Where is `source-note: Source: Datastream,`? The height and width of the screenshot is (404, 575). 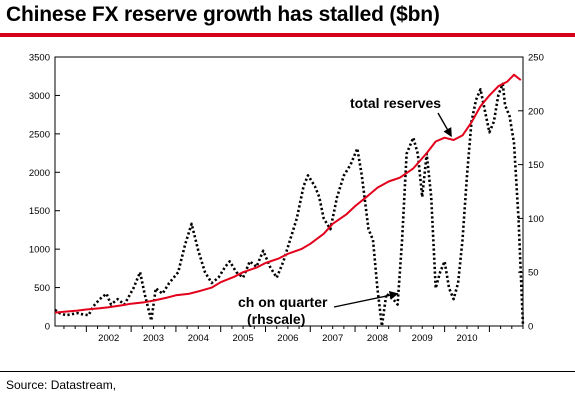
source-note: Source: Datastream, is located at coordinates (61, 385).